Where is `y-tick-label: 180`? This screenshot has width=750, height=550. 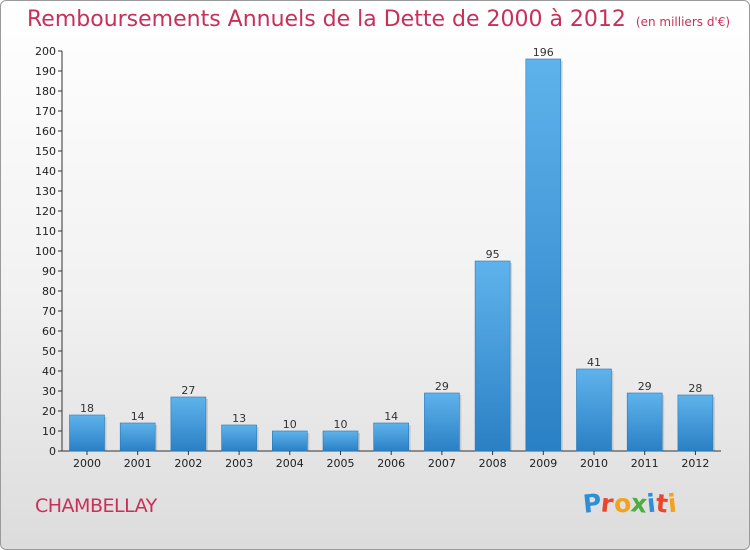 y-tick-label: 180 is located at coordinates (45, 91).